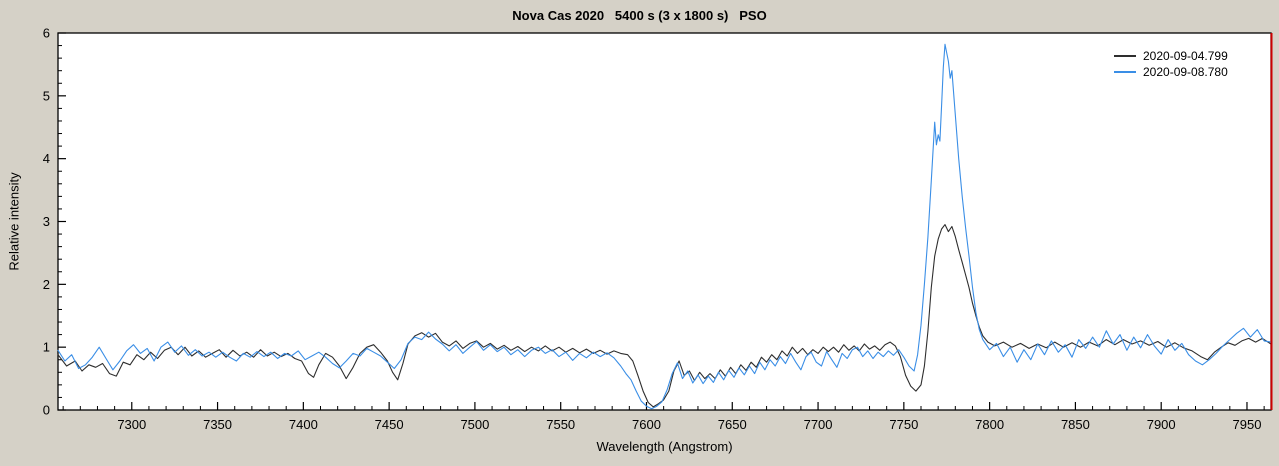 This screenshot has width=1279, height=466. Describe the element at coordinates (46, 158) in the screenshot. I see `y-tick-label: 4` at that location.